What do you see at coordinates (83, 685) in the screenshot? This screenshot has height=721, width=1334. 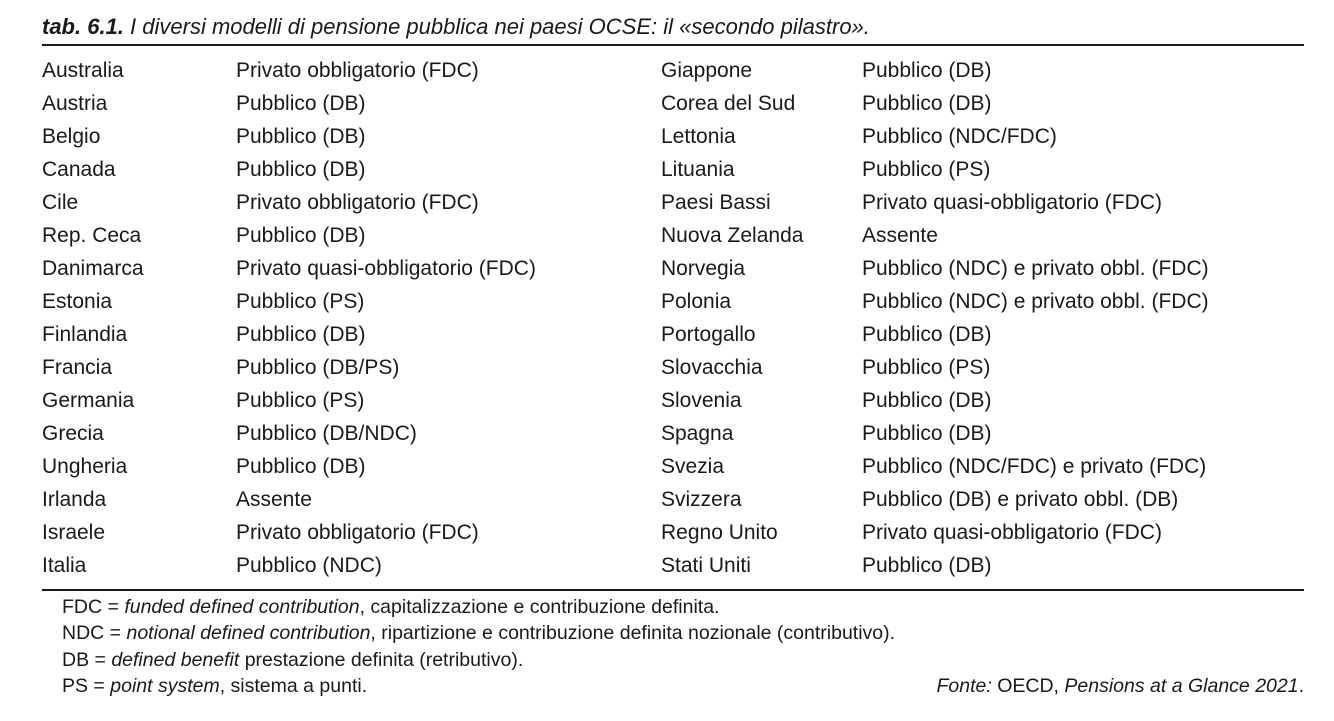 I see `note-abbr: PS =` at bounding box center [83, 685].